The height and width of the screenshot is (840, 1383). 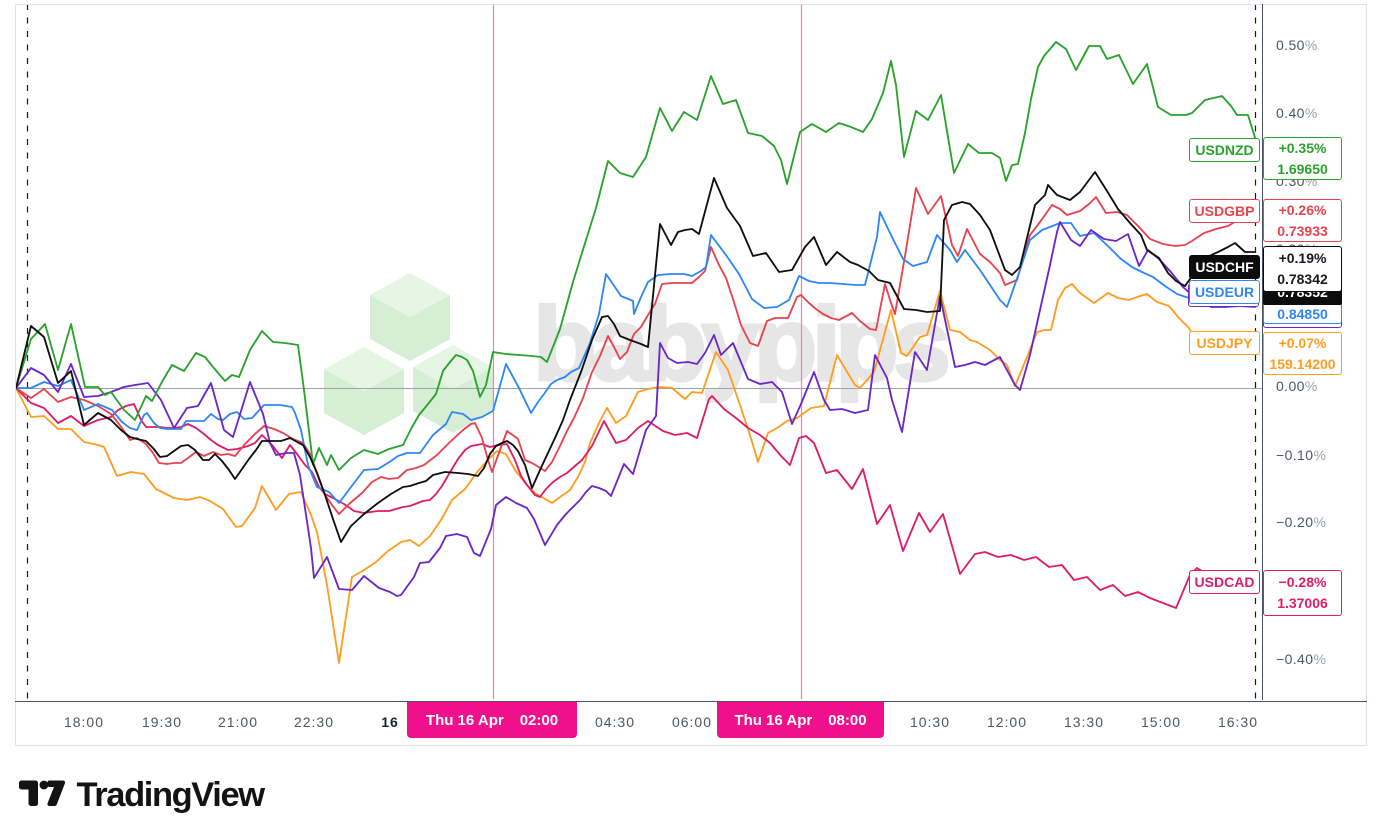 What do you see at coordinates (171, 795) in the screenshot?
I see `svg-text: TradingView` at bounding box center [171, 795].